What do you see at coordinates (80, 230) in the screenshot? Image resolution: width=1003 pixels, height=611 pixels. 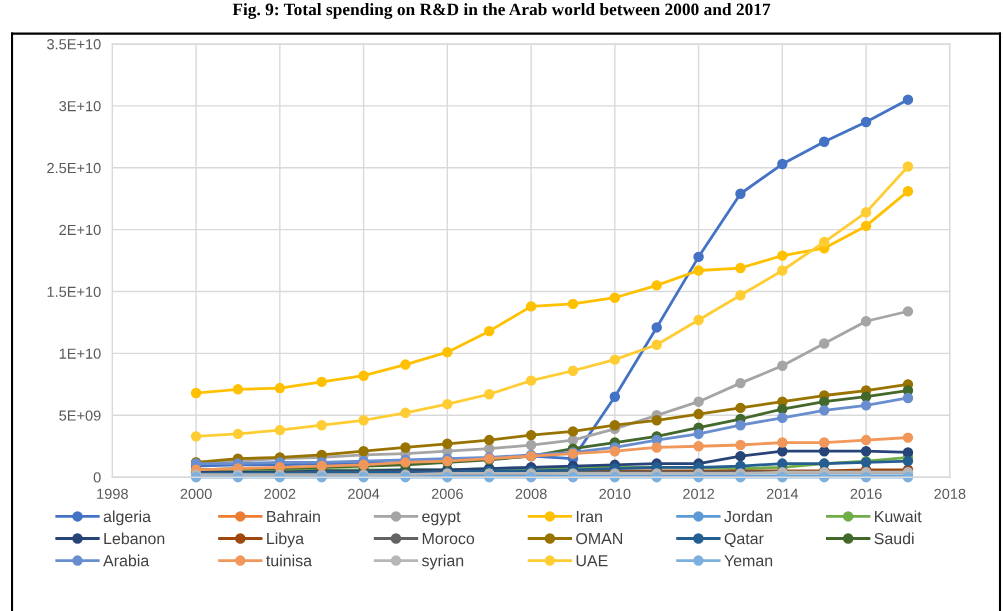 I see `y-tick-label: 2E+10` at bounding box center [80, 230].